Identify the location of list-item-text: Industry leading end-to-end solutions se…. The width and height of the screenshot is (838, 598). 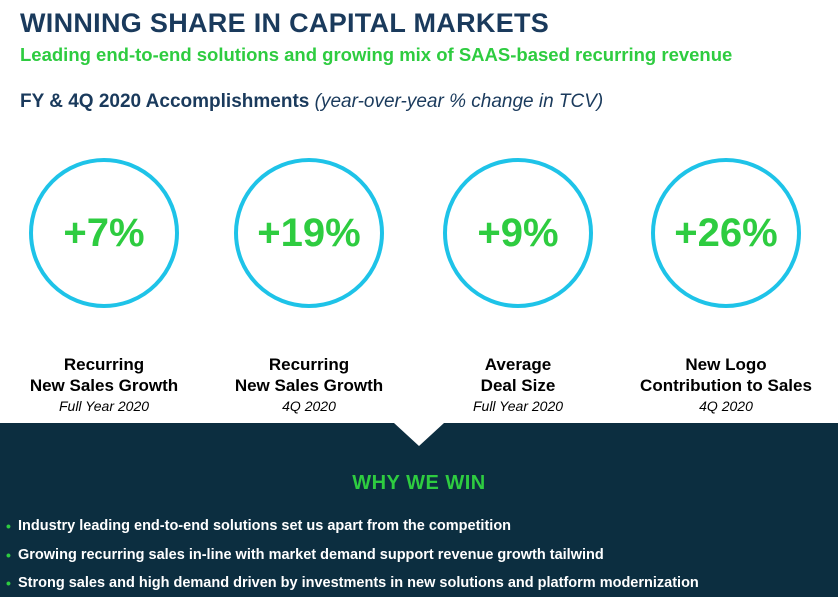
(265, 526).